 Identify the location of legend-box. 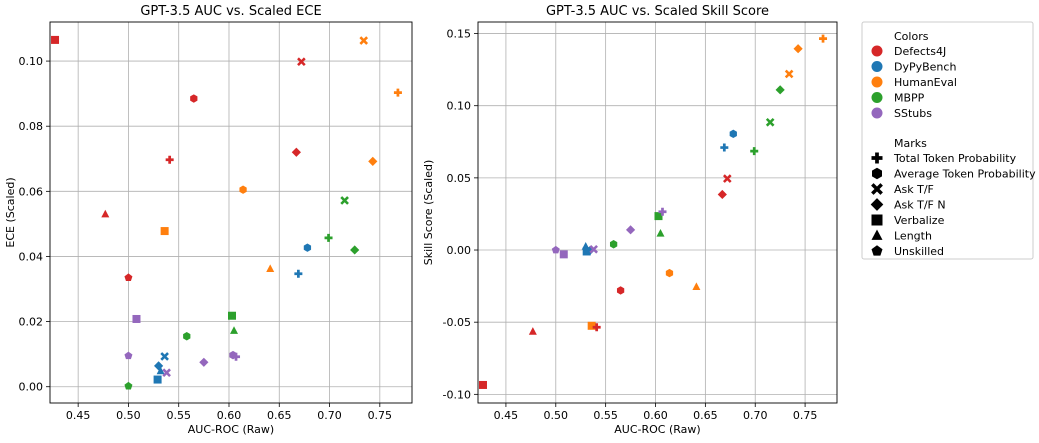
(947, 140).